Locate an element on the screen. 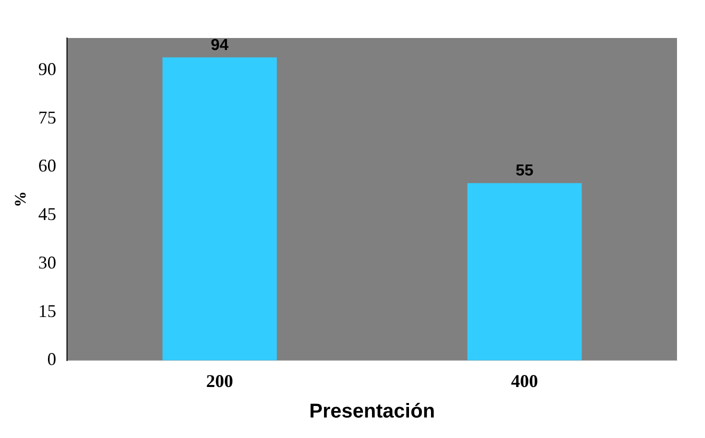  y-tick-label: 15 is located at coordinates (47, 310).